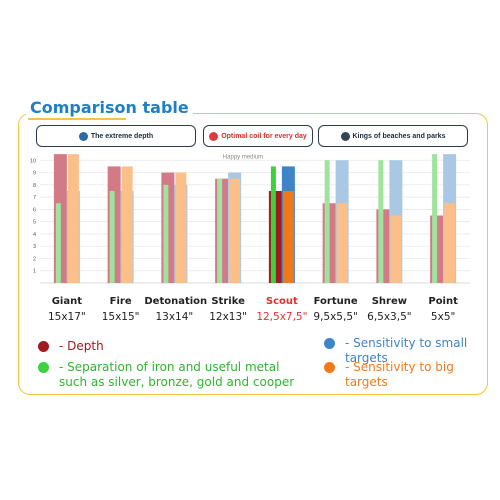 Image resolution: width=500 pixels, height=500 pixels. What do you see at coordinates (122, 136) in the screenshot?
I see `group-label-extreme-depth: The extreme depth` at bounding box center [122, 136].